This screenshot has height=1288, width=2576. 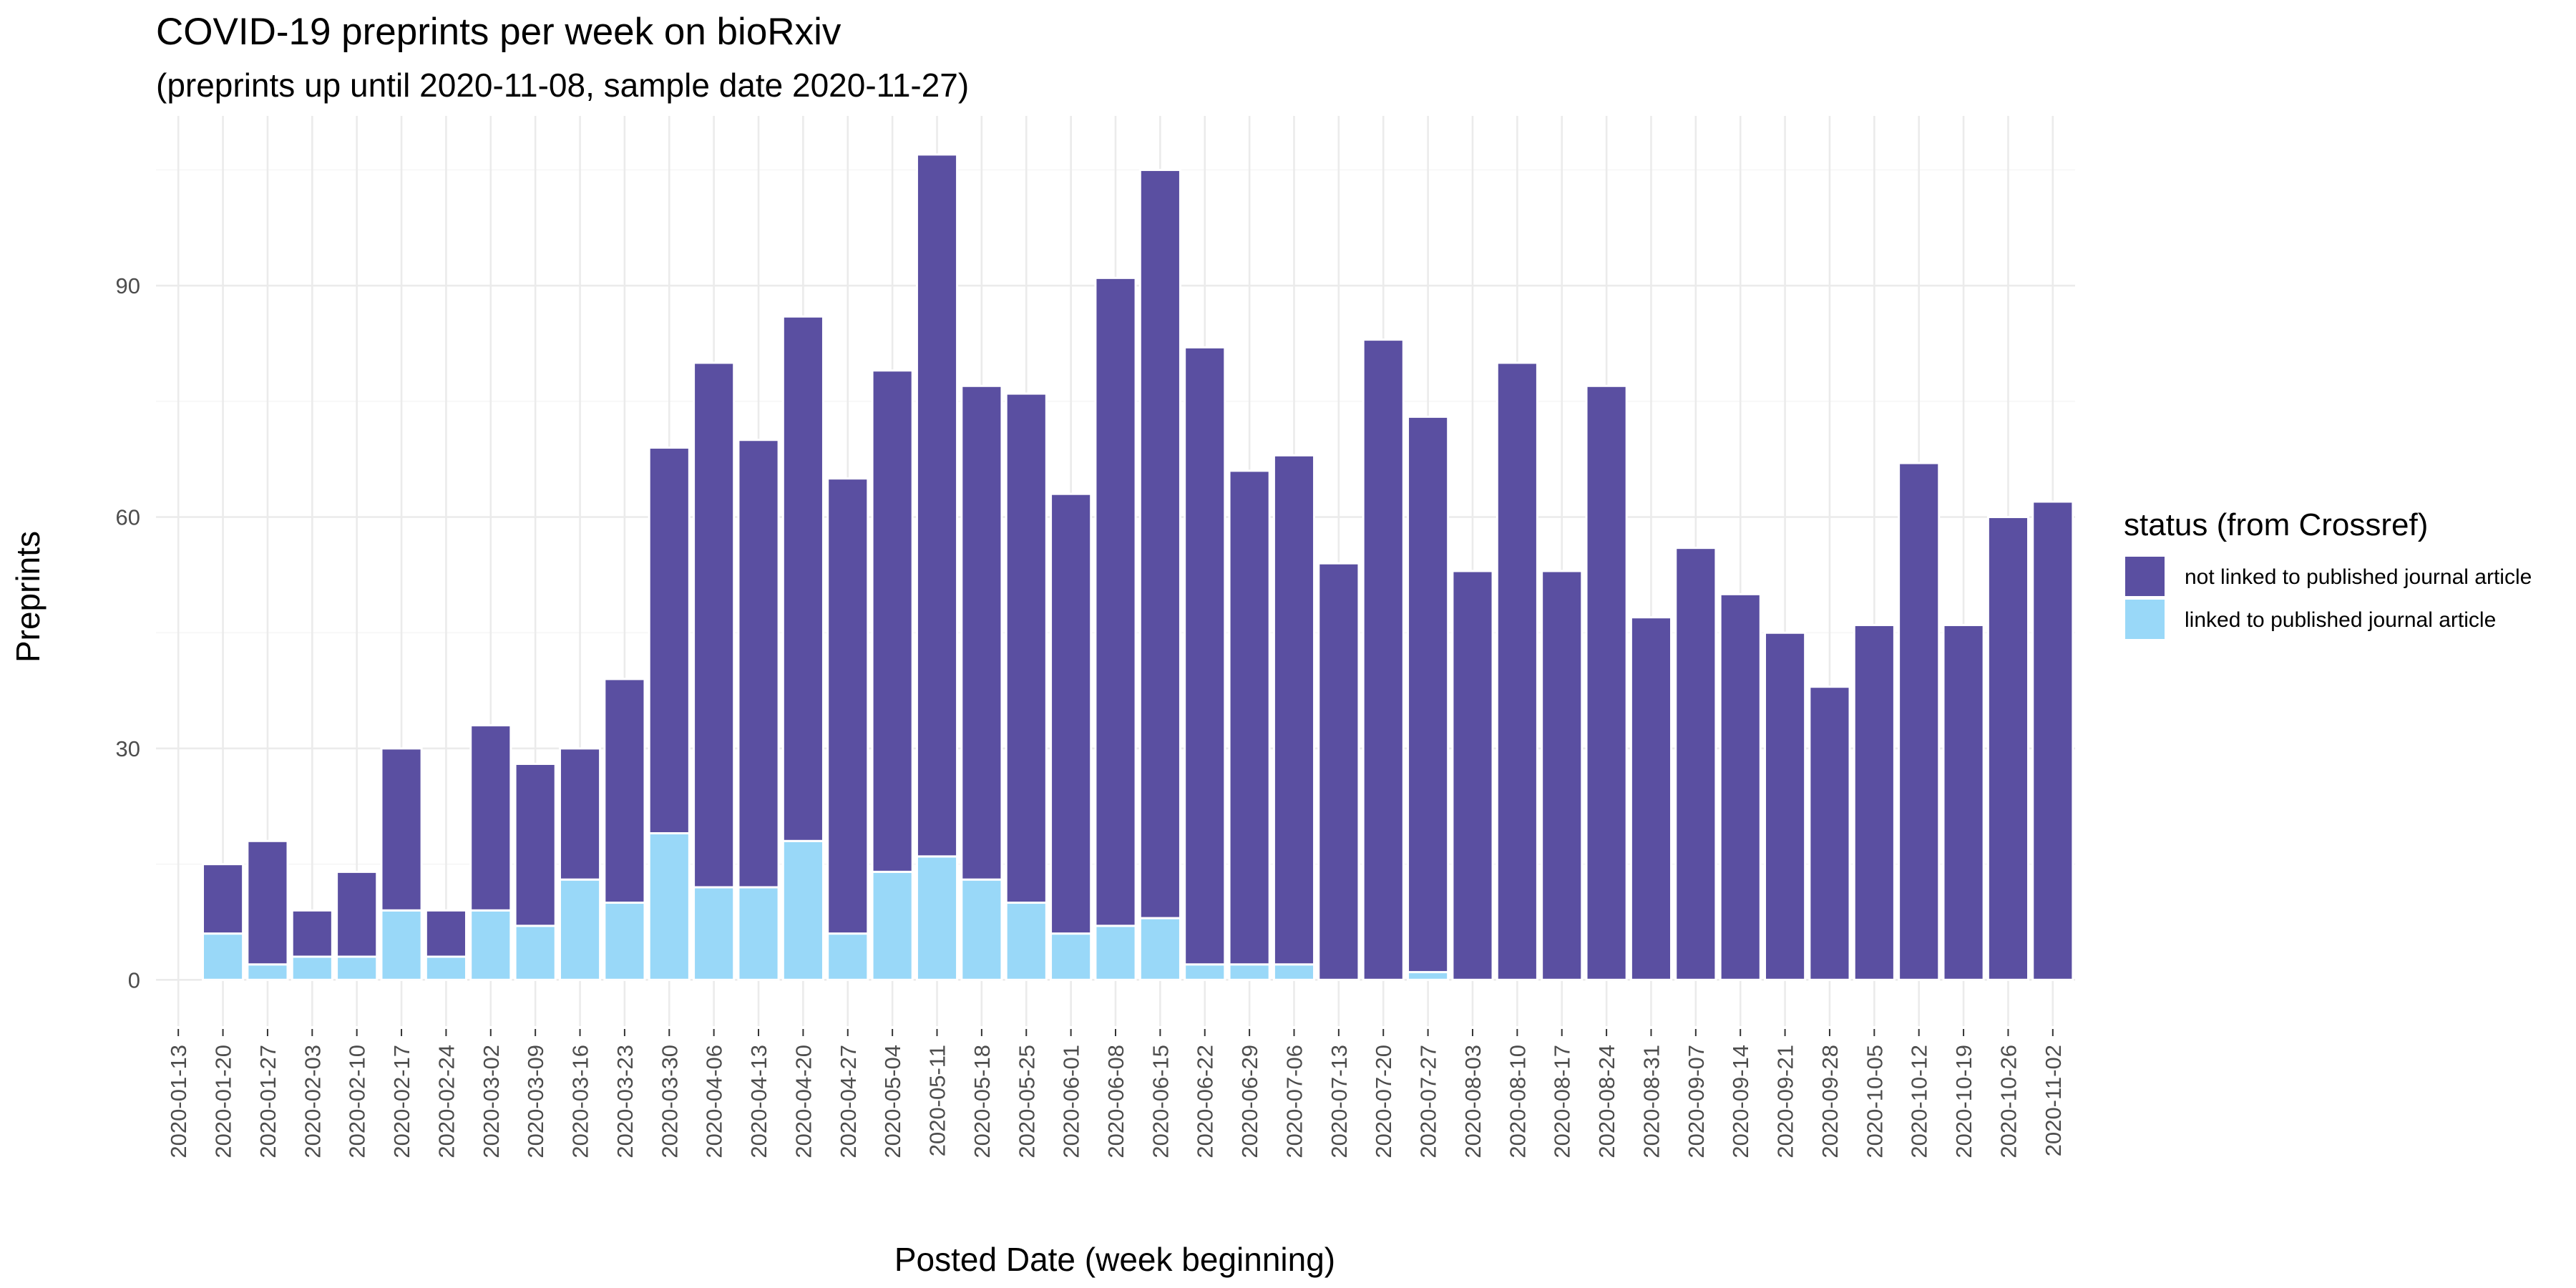 What do you see at coordinates (223, 1101) in the screenshot?
I see `x-tick-label: 2020-01-20` at bounding box center [223, 1101].